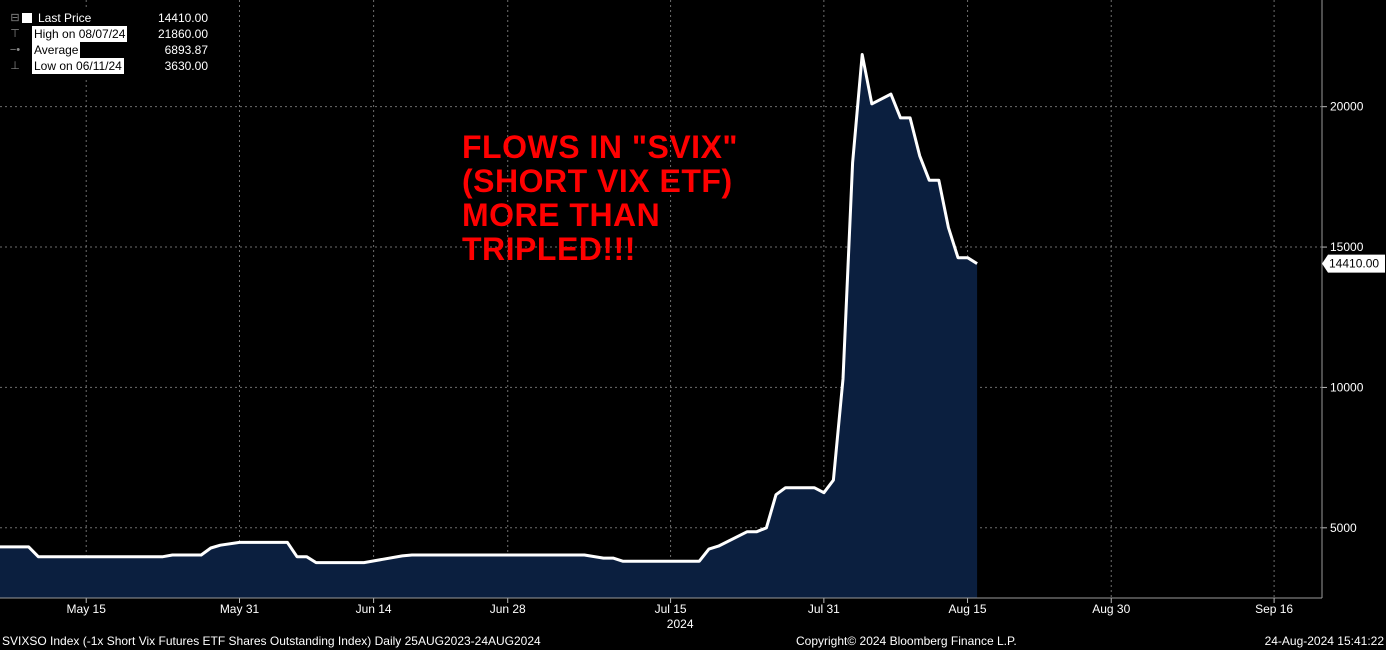 The image size is (1386, 650). I want to click on footer-copyright: Copyright© 2024 Bloomberg Finance L.P., so click(906, 641).